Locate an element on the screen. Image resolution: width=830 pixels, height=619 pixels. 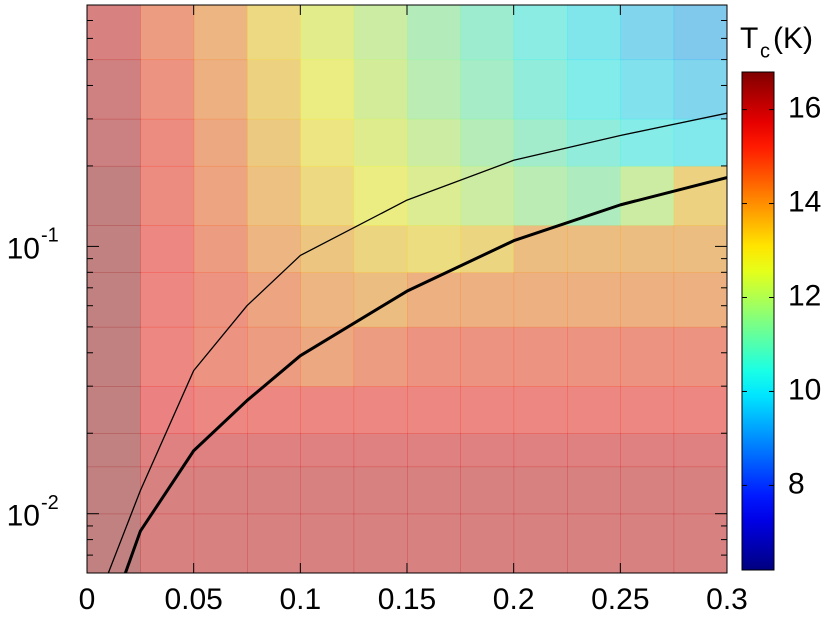
colorbar-tick-label: 14 is located at coordinates (804, 201).